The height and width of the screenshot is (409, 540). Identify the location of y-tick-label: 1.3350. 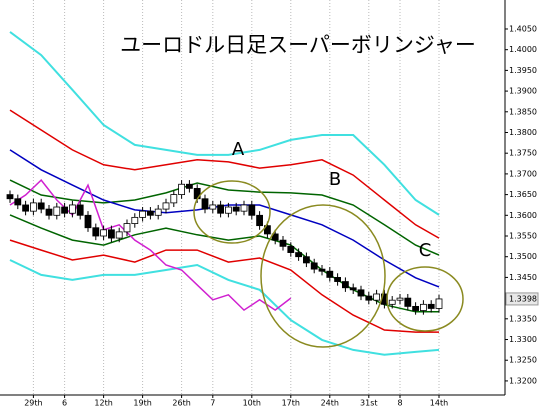
(523, 318).